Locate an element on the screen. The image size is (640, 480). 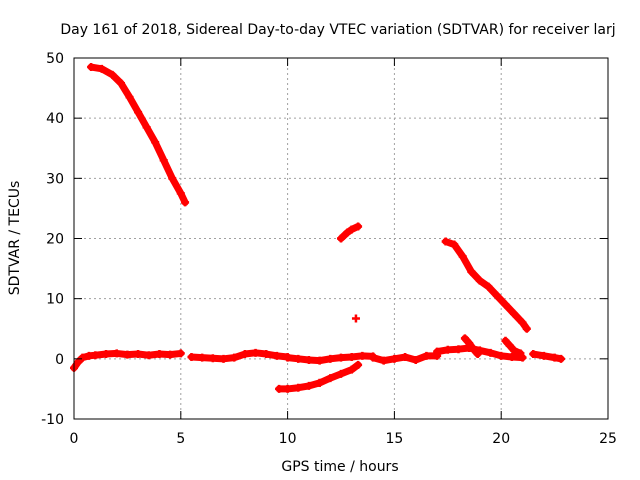
series-arc-negative-9-12h is located at coordinates (299, 385).